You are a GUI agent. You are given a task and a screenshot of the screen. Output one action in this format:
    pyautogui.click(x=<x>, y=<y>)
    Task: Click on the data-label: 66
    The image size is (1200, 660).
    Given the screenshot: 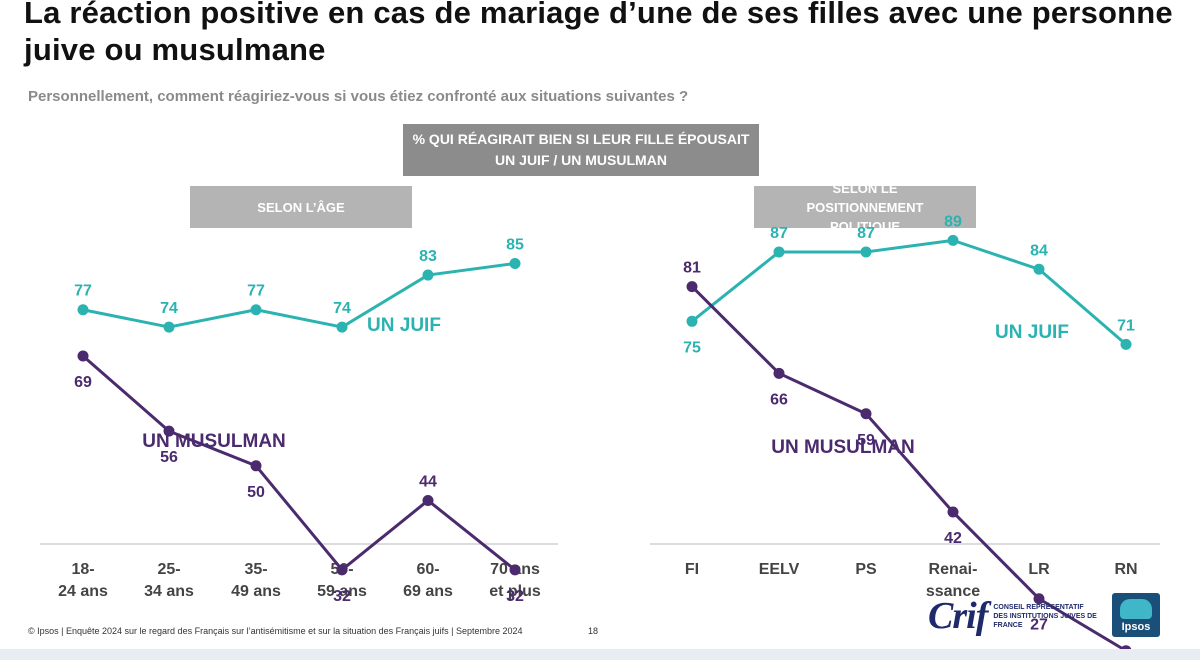 What is the action you would take?
    pyautogui.click(x=779, y=399)
    